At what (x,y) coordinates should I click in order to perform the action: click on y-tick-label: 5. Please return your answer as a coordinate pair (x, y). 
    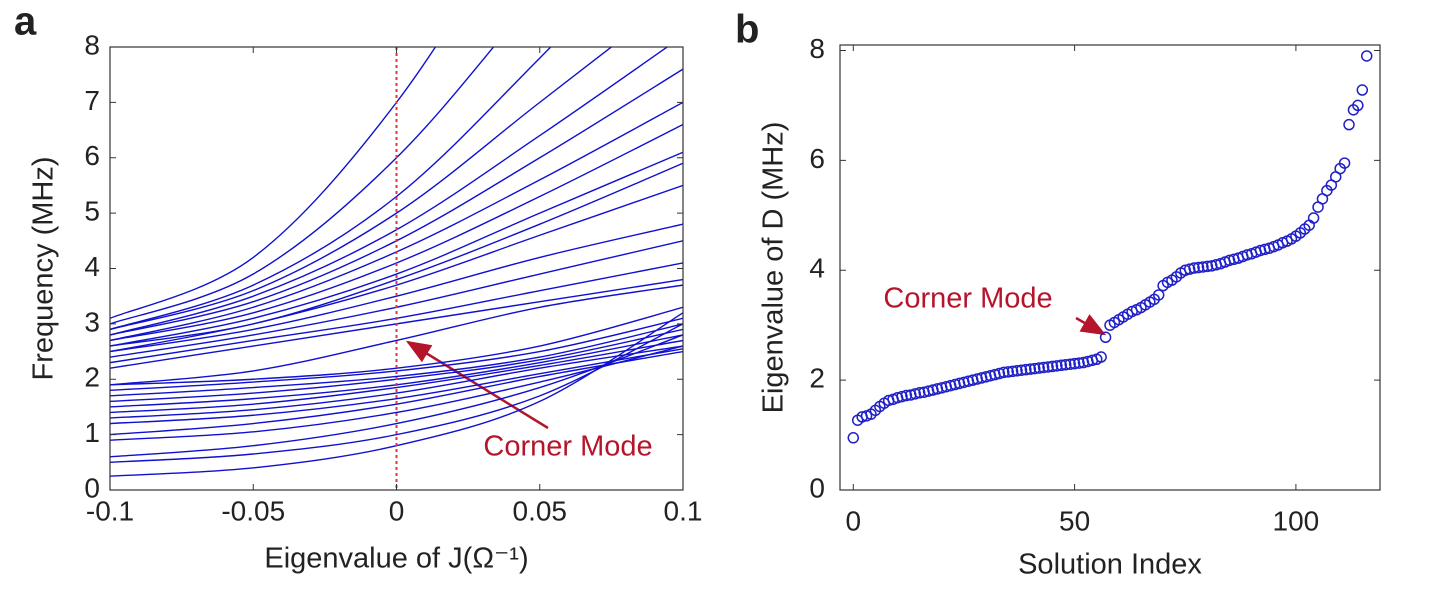
    Looking at the image, I should click on (92, 211).